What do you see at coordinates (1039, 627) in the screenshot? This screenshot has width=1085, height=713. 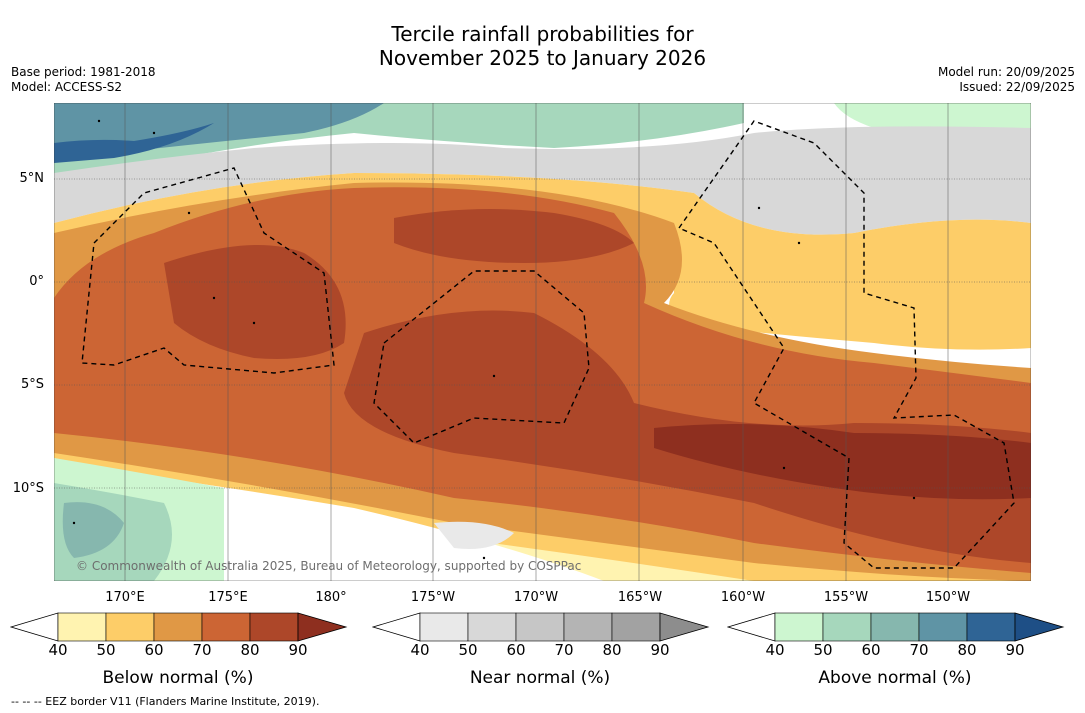 I see `cb-above-over` at bounding box center [1039, 627].